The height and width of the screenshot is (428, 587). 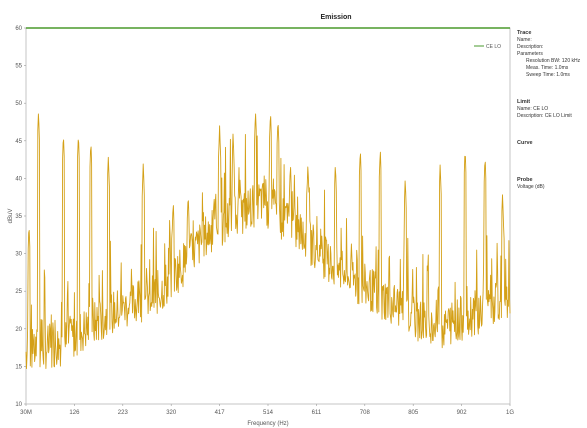 What do you see at coordinates (18, 29) in the screenshot?
I see `y-tick-label: 60` at bounding box center [18, 29].